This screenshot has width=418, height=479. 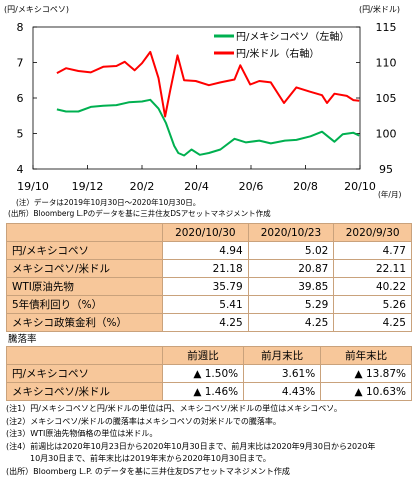 I want to click on x-tick-label: 20/10, so click(x=360, y=186).